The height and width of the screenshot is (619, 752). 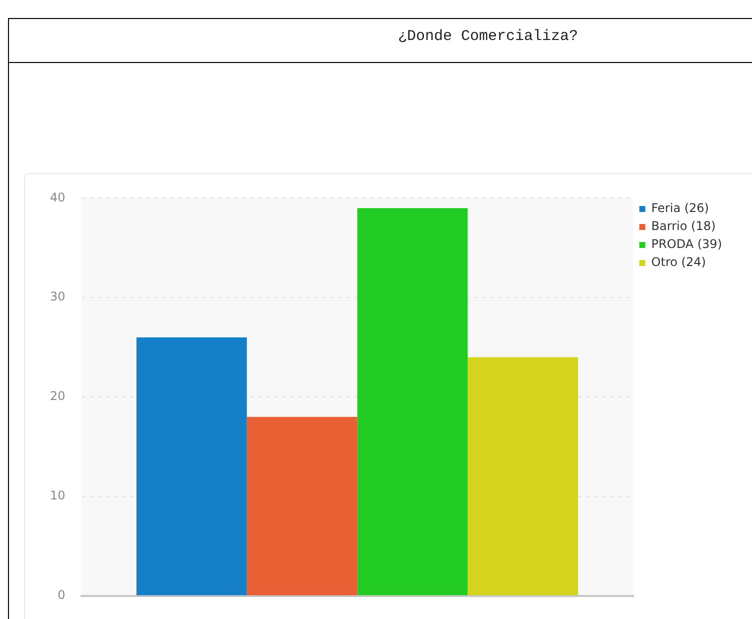 I want to click on legend-label: PRODA (39), so click(x=686, y=244).